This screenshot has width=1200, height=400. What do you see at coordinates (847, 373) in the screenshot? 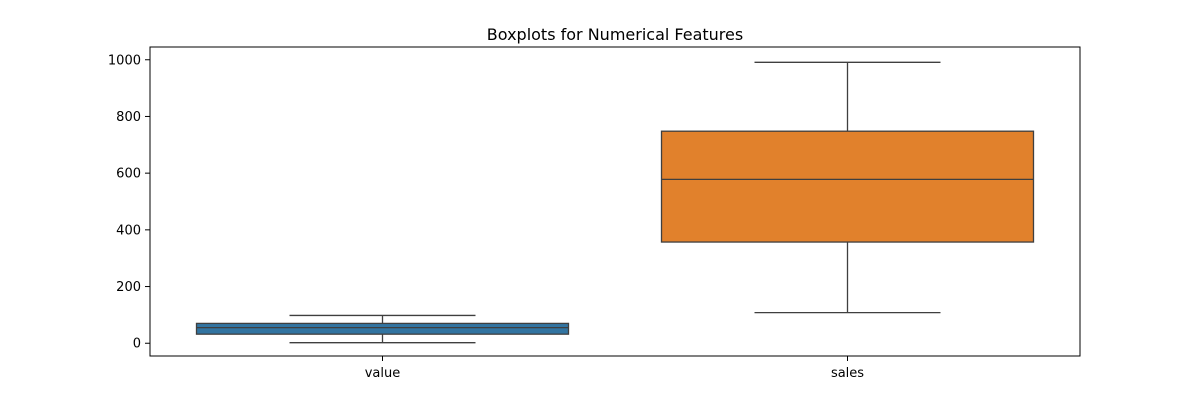
I see `x-tick-label-sales: sales` at bounding box center [847, 373].